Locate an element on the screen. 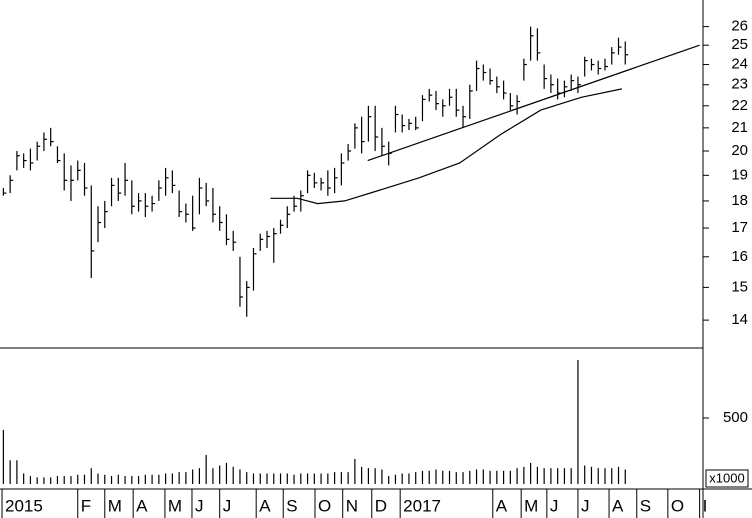 Image resolution: width=752 pixels, height=518 pixels. y-tick-label: 23 is located at coordinates (739, 84).